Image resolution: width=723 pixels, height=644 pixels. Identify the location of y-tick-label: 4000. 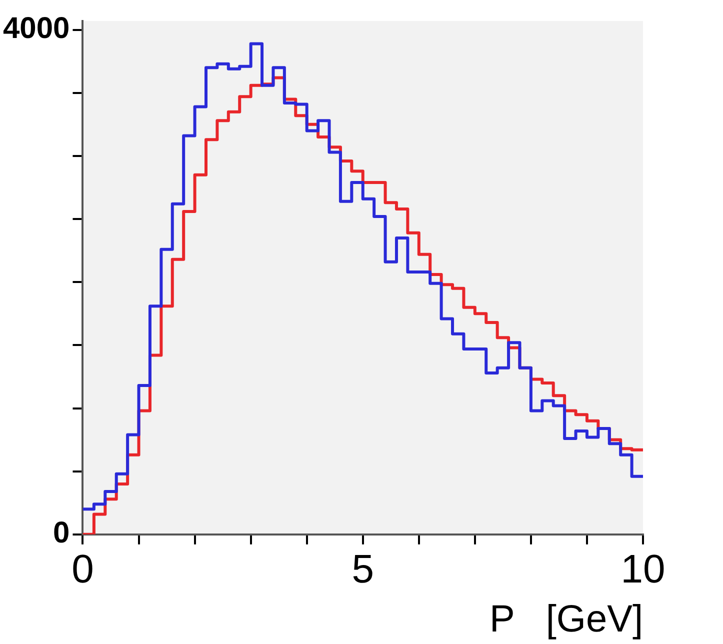
(36, 29).